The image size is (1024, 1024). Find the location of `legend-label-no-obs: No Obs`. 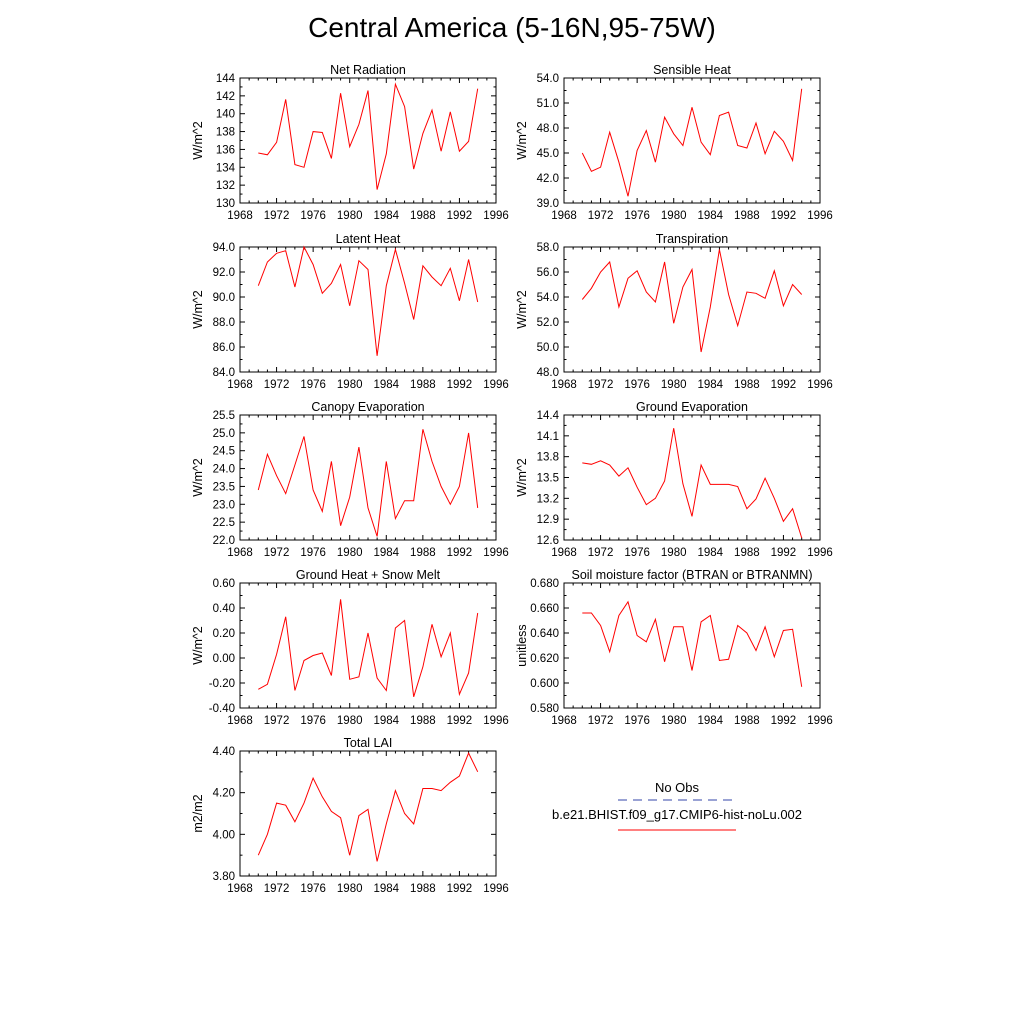

legend-label-no-obs: No Obs is located at coordinates (677, 787).